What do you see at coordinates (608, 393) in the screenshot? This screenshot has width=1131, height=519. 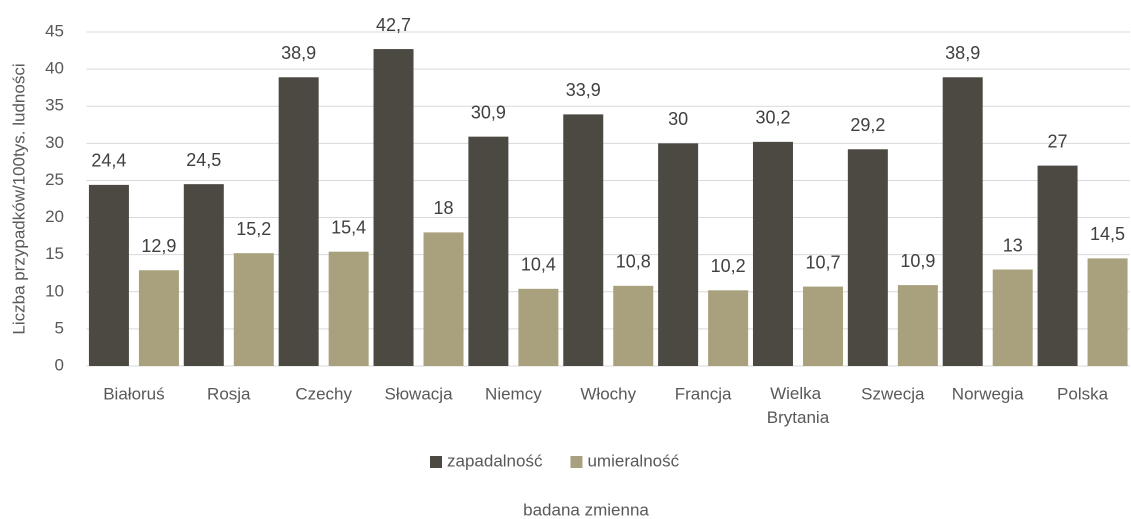 I see `x-tick-label: Włochy` at bounding box center [608, 393].